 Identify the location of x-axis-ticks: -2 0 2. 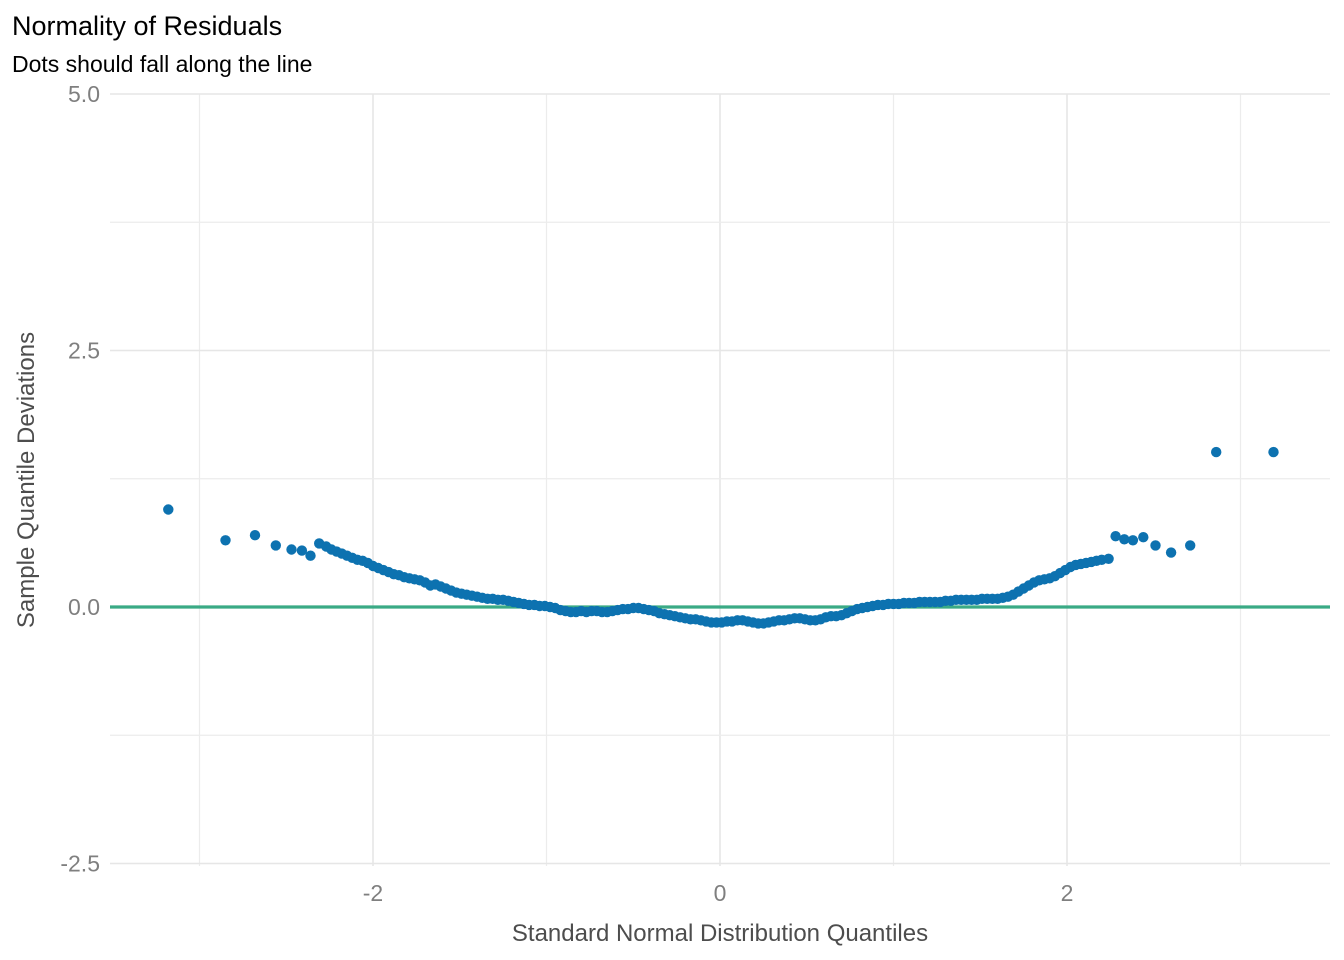
(718, 893).